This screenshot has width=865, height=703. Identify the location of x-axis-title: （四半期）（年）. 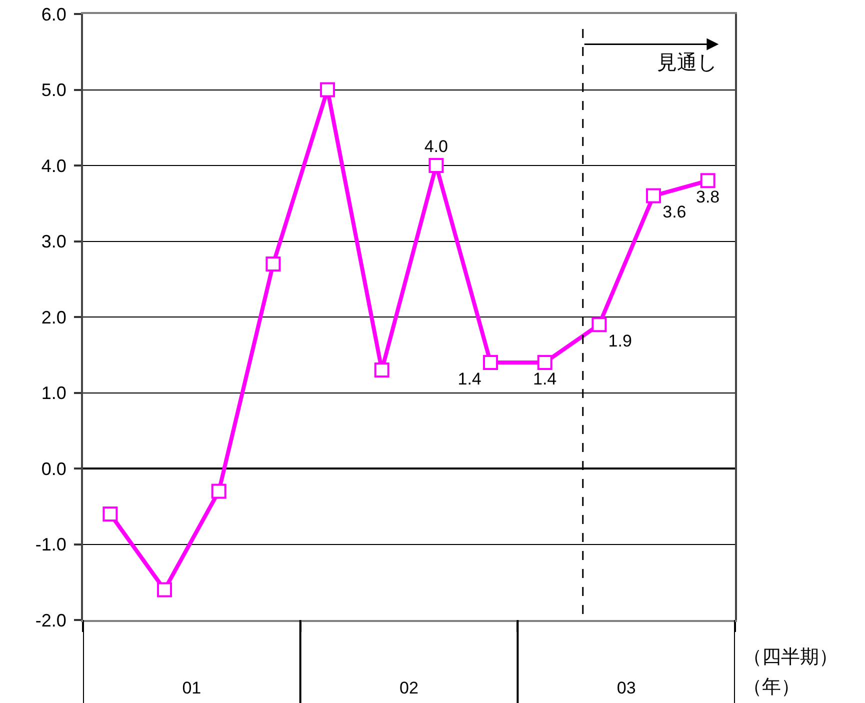
(791, 673).